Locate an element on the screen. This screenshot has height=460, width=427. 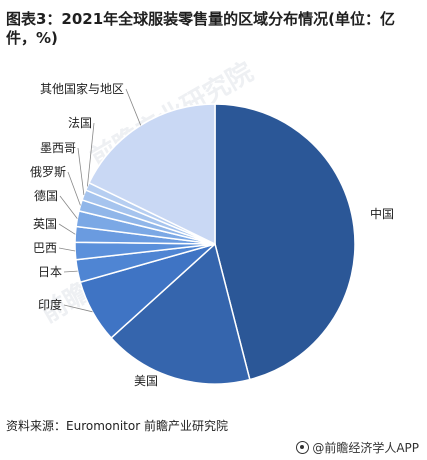
slice-label-8: 墨西哥 is located at coordinates (58, 148).